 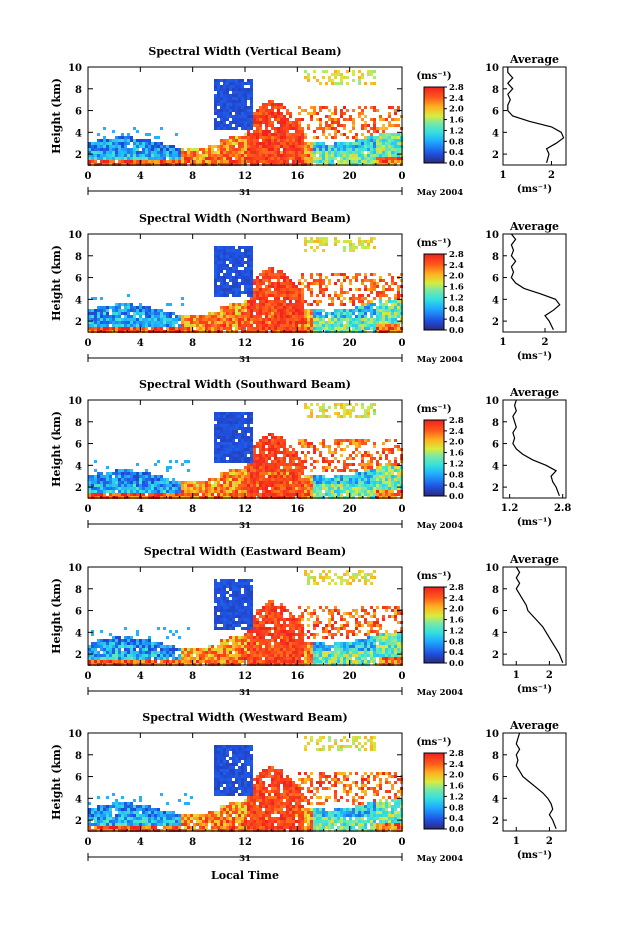 I want to click on colorbar-tick-label: 0.4, so click(x=456, y=320).